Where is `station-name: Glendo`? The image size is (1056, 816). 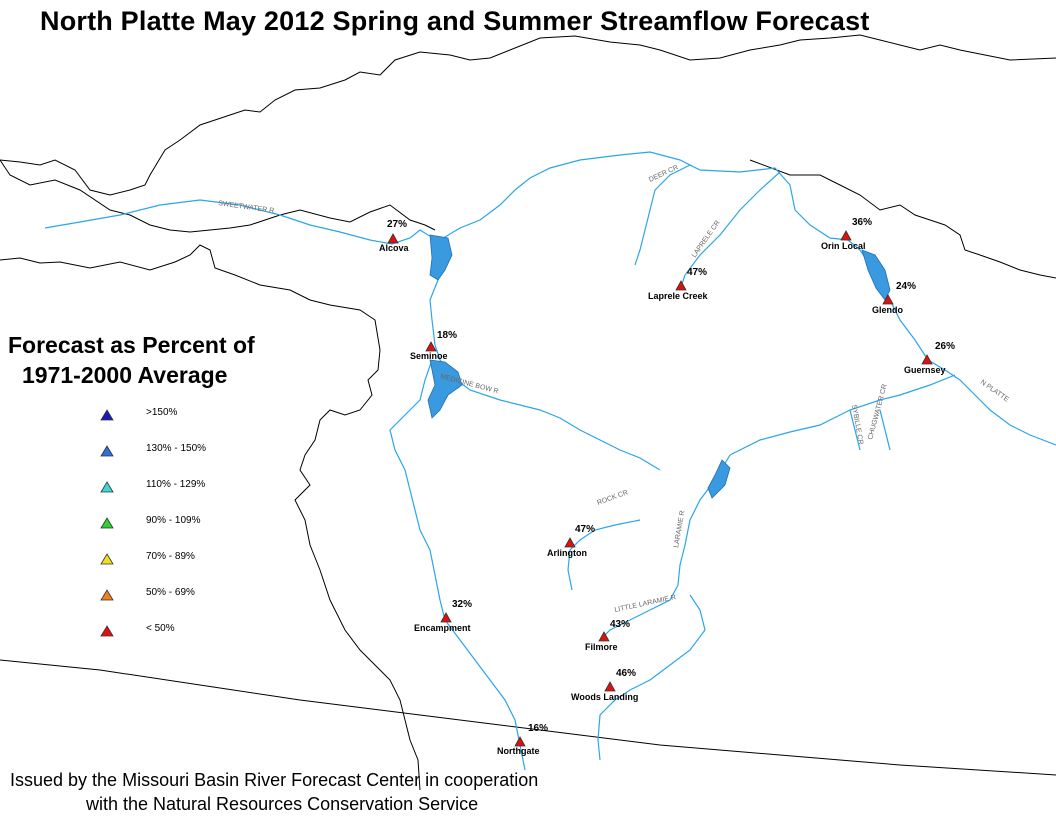 station-name: Glendo is located at coordinates (888, 310).